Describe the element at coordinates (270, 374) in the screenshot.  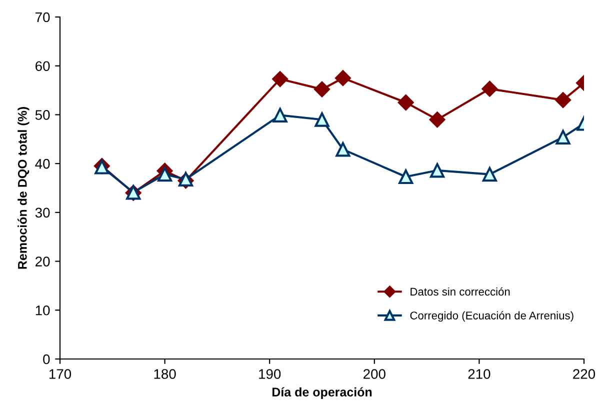
I see `x-tick-label: 190` at that location.